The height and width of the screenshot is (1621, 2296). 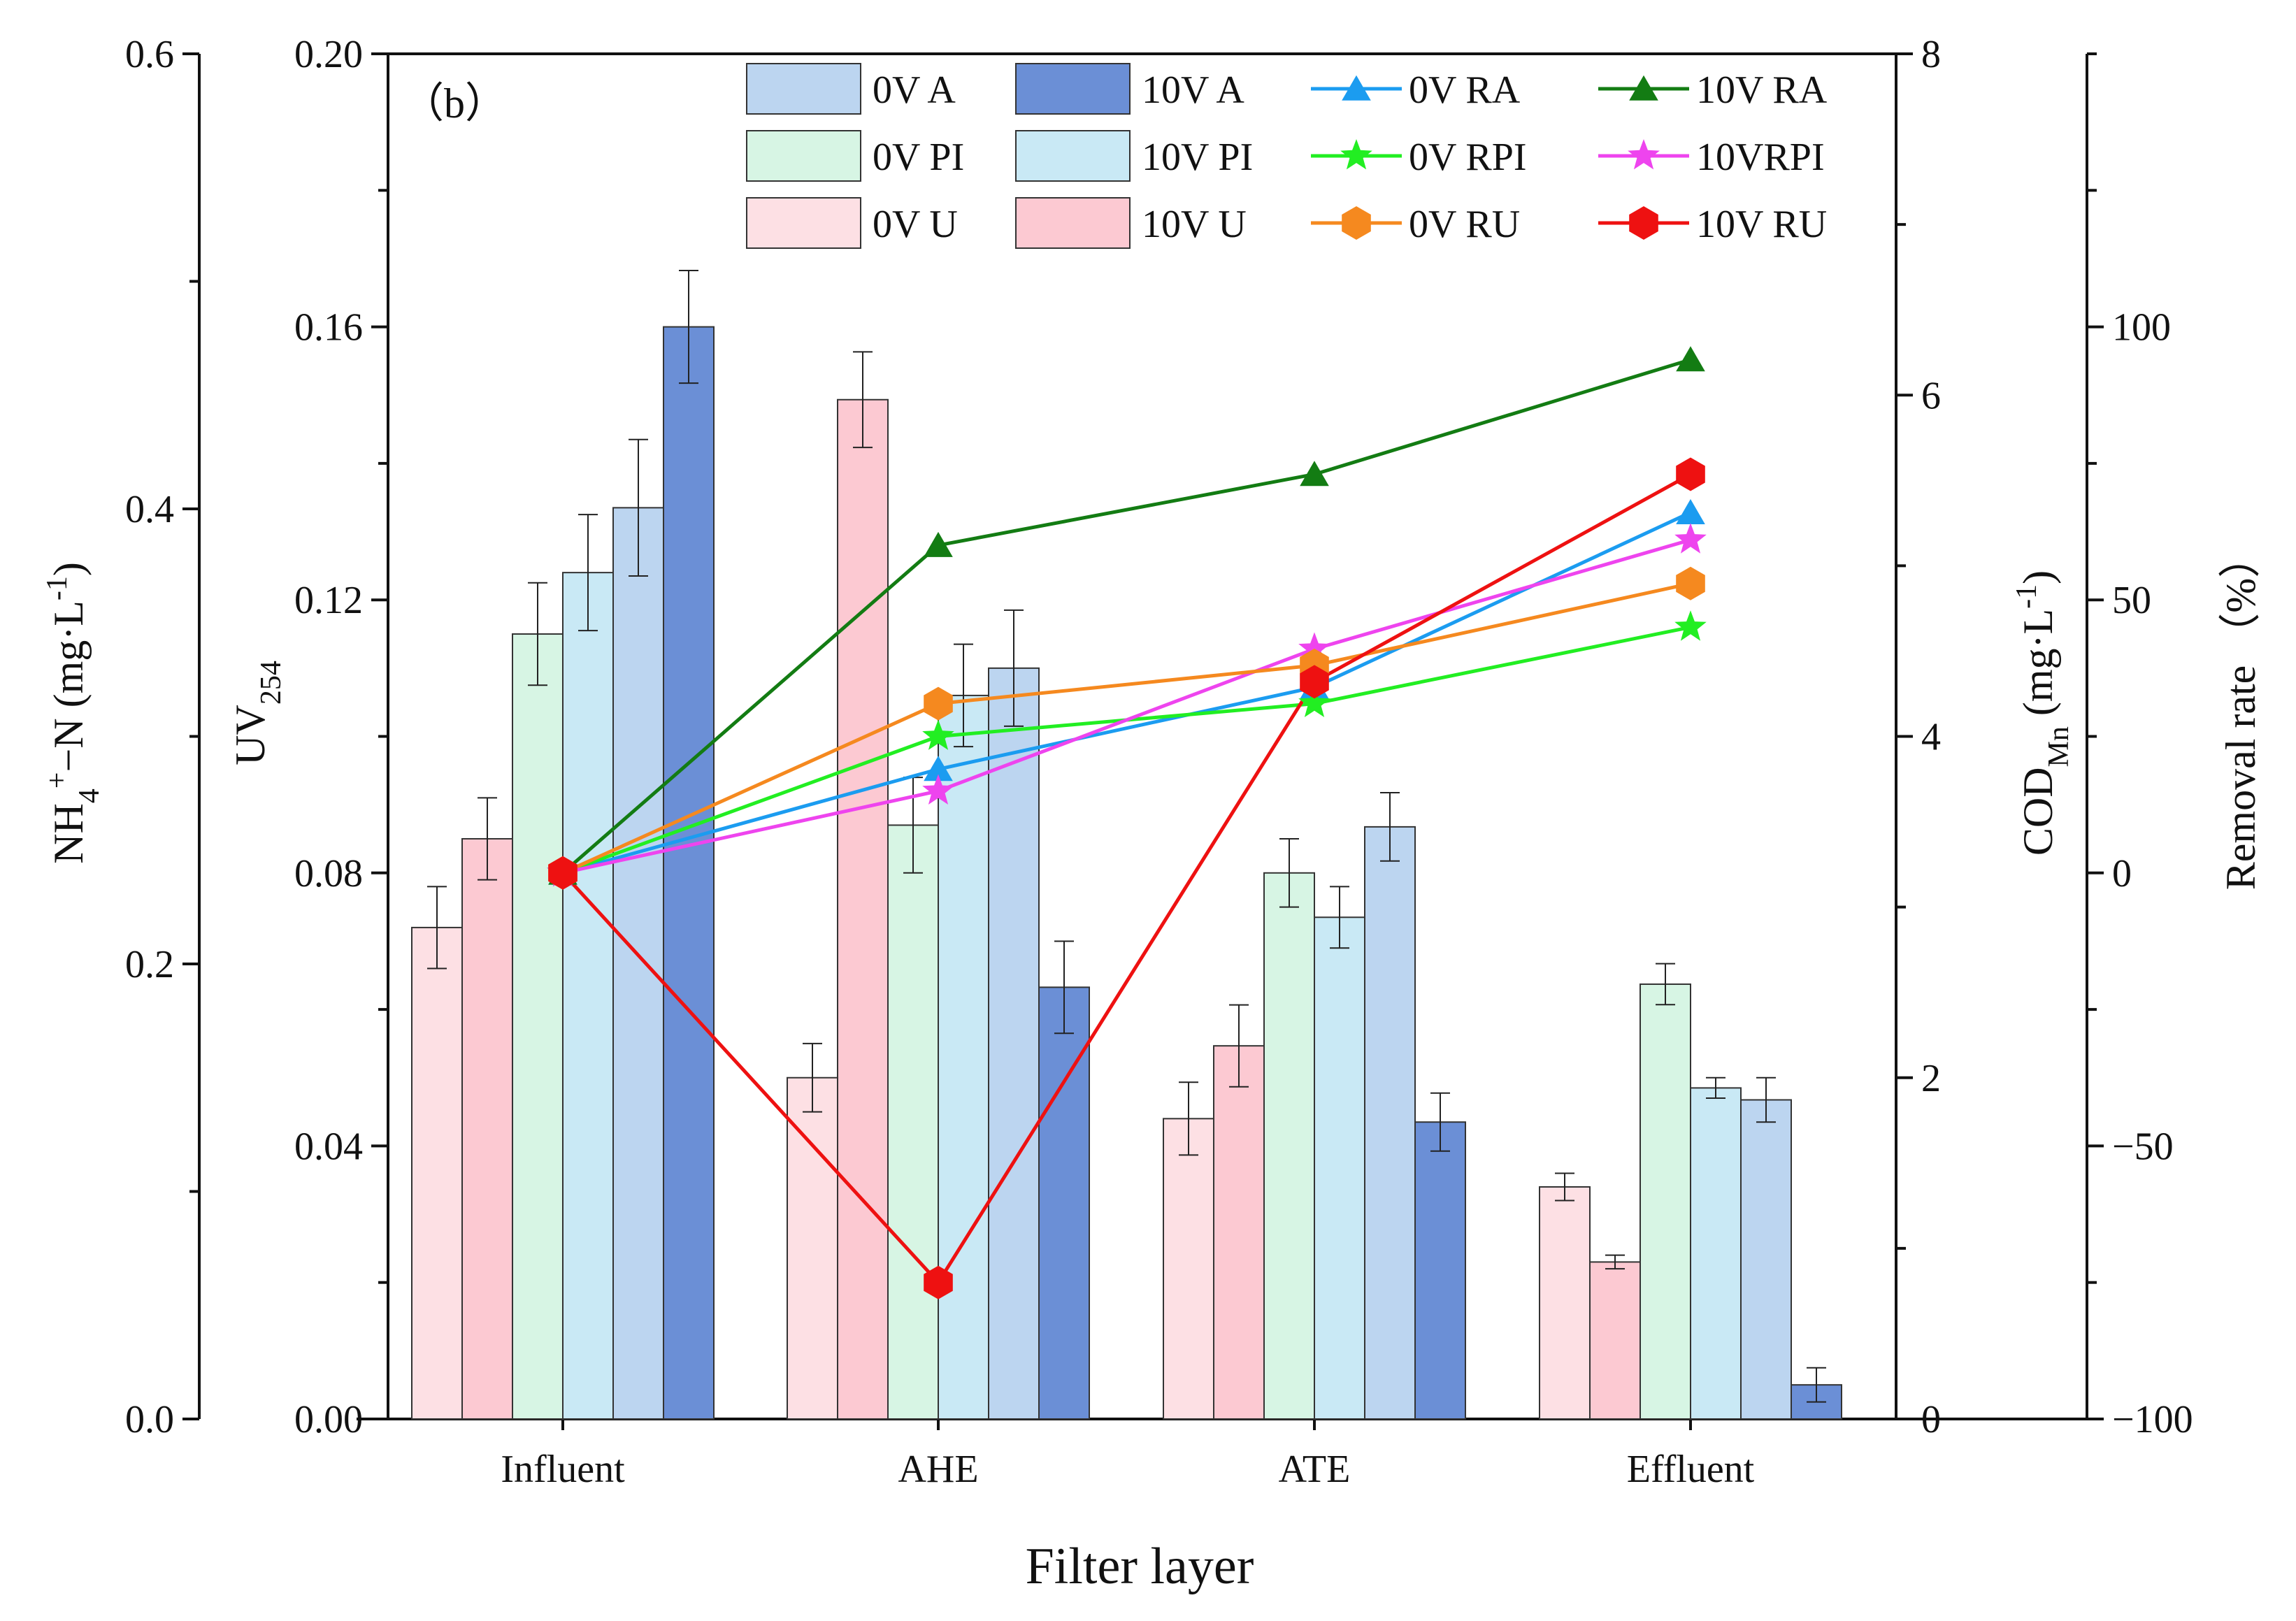 I want to click on uv-axis-tick-label: 0.20, so click(x=328, y=54).